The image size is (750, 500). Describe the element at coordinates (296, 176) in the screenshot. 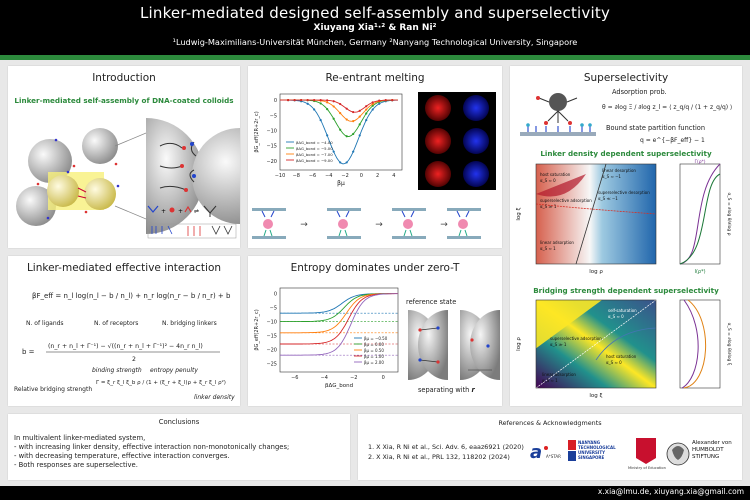

I see `x-tick-label: −8` at that location.